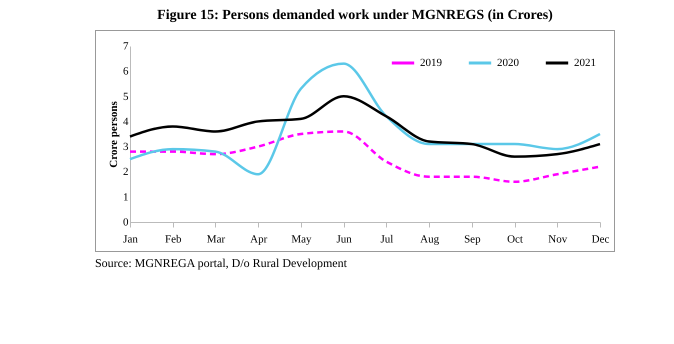  I want to click on x-tick-label: Oct, so click(515, 240).